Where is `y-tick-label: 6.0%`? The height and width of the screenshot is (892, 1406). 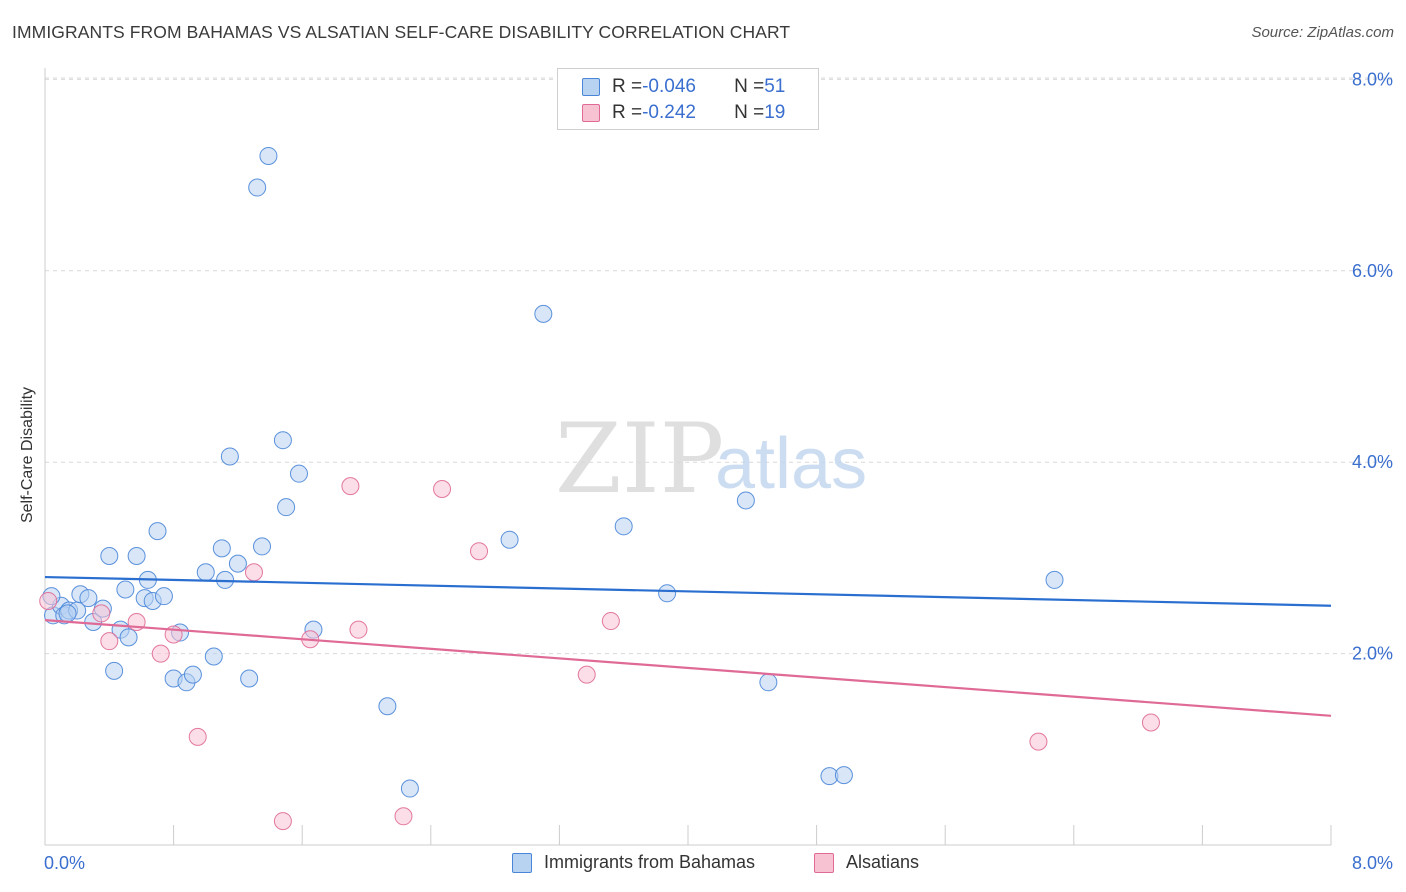 y-tick-label: 6.0% is located at coordinates (1372, 271).